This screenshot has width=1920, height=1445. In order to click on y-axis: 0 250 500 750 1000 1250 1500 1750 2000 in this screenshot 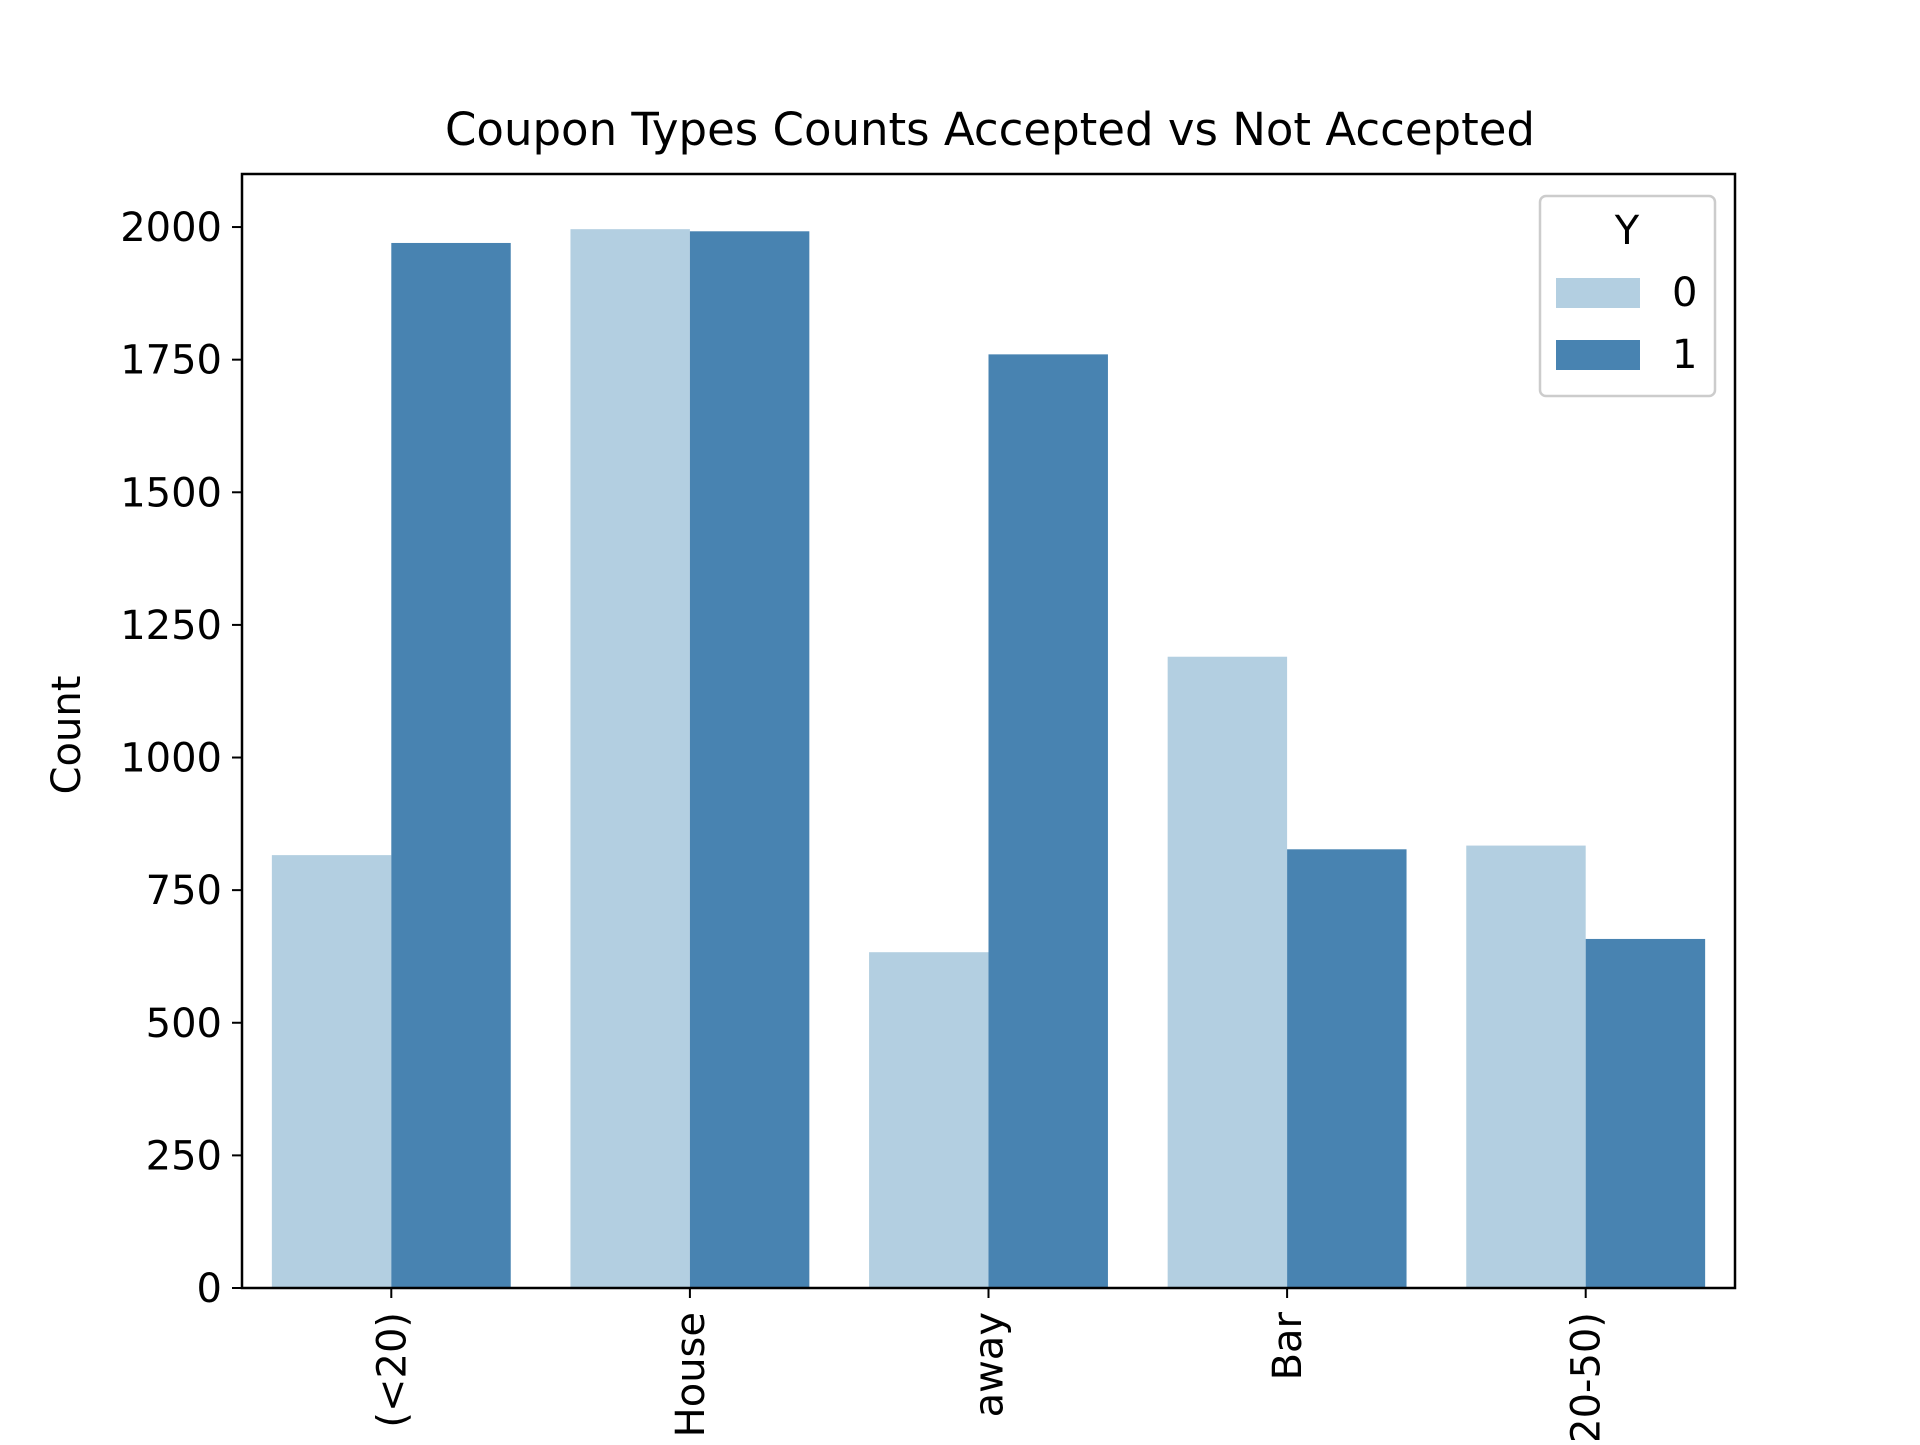, I will do `click(181, 758)`.